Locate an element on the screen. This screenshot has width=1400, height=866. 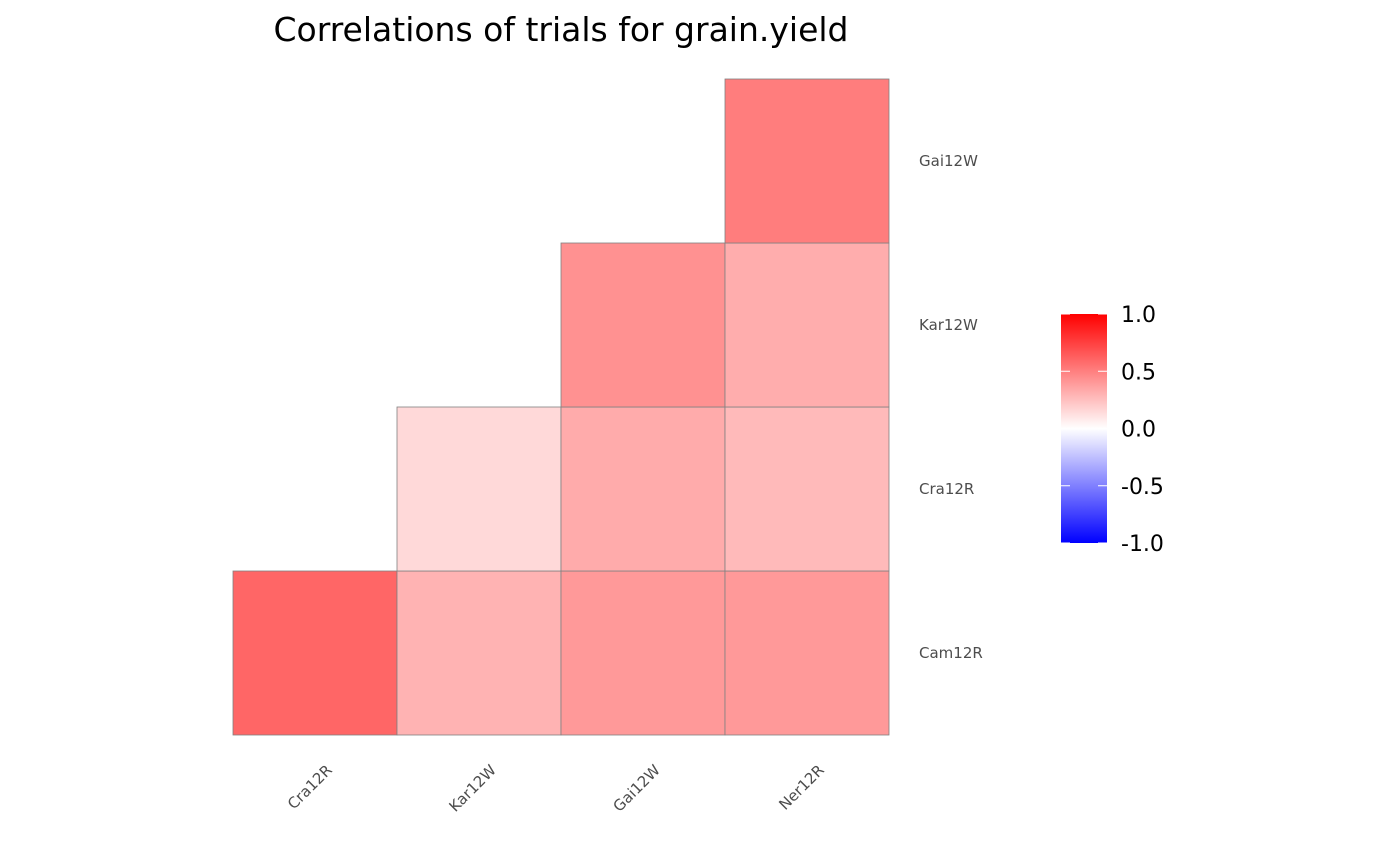
y-tick-label-kar12w: Kar12W is located at coordinates (948, 325).